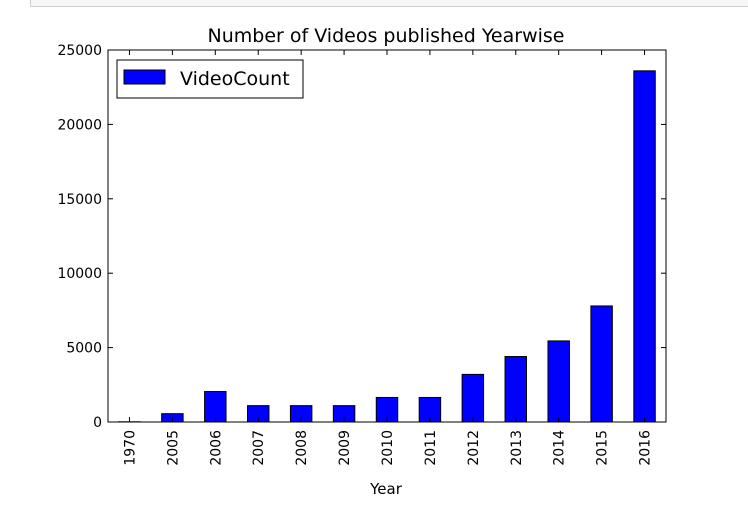 The image size is (748, 507). I want to click on x-tick-label: 2011, so click(431, 448).